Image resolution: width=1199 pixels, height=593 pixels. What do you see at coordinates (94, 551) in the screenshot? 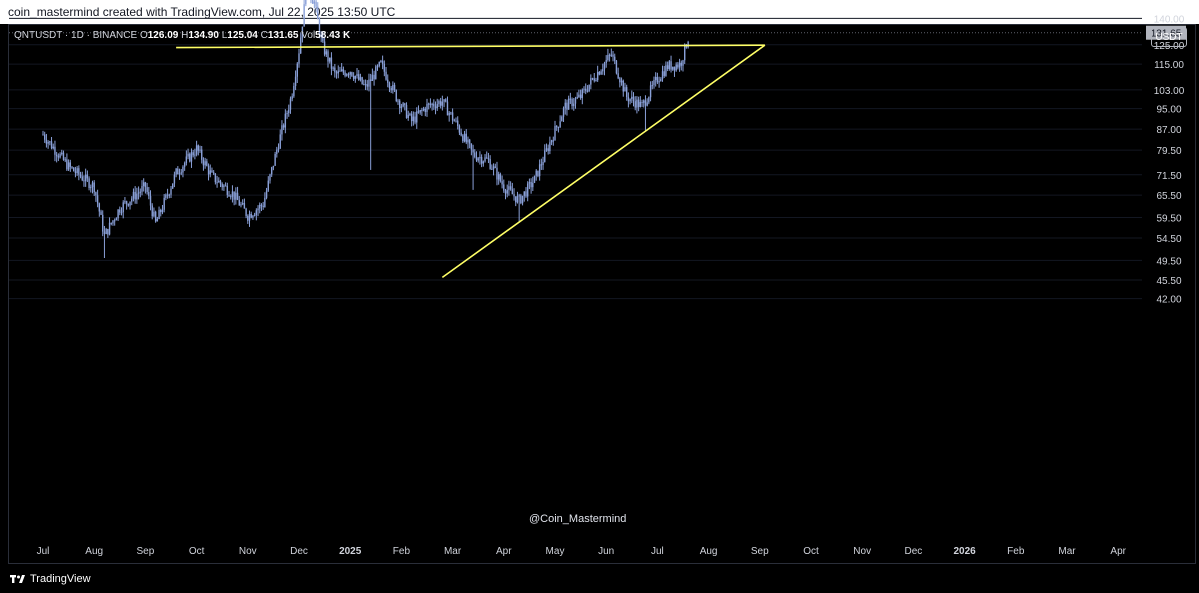
I see `x-tick-label: Aug` at bounding box center [94, 551].